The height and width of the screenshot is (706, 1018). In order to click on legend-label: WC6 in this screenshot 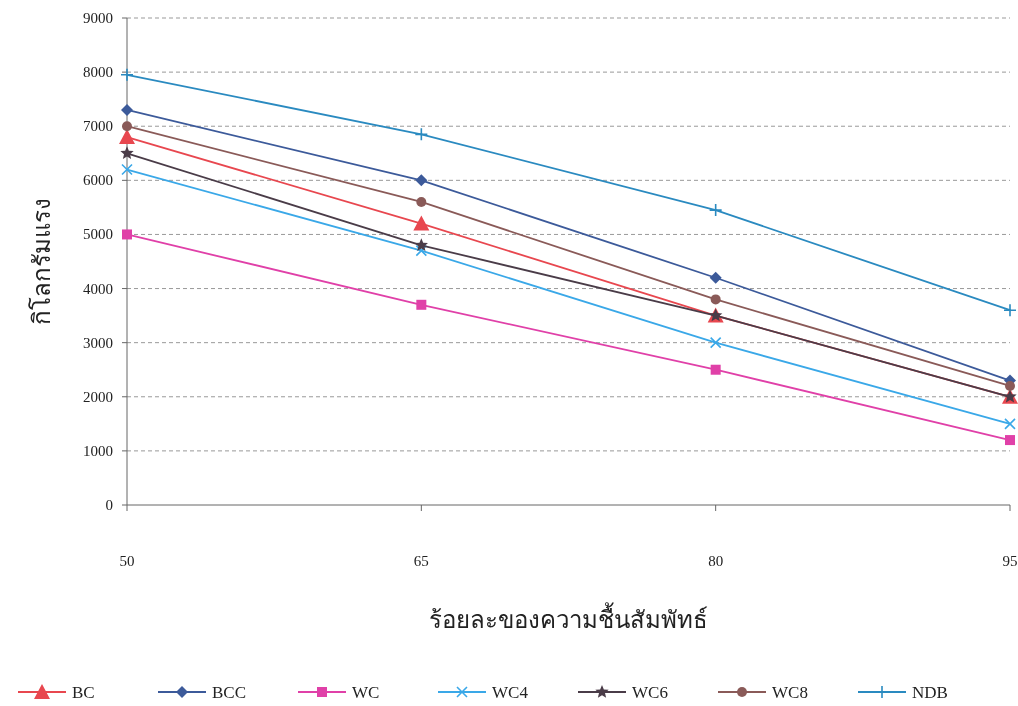, I will do `click(650, 692)`.